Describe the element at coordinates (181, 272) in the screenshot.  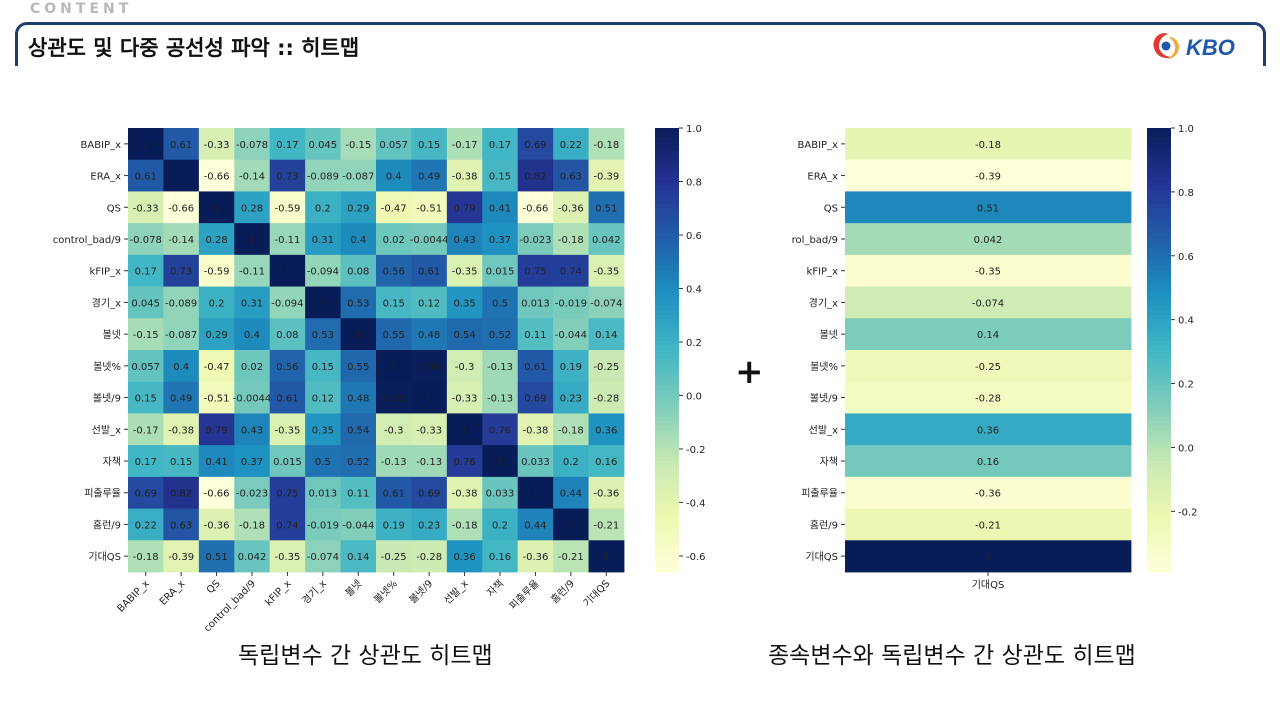
I see `cell-value-label: 0.73` at that location.